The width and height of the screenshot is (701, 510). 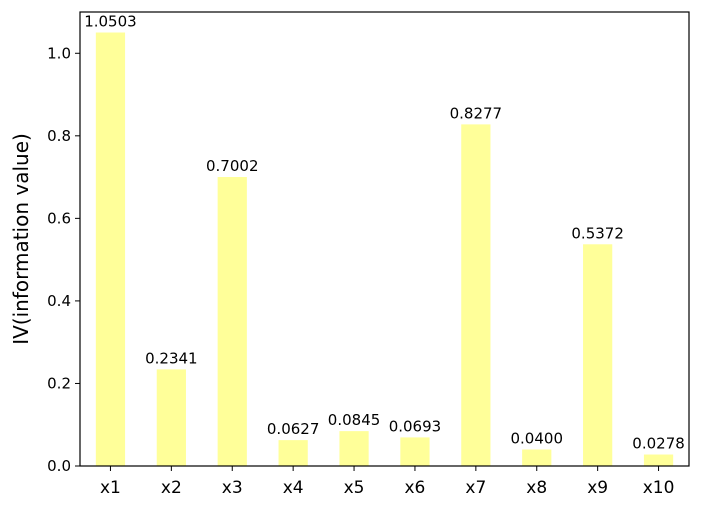 What do you see at coordinates (387, 482) in the screenshot?
I see `x-axis: x1 x2 x3 x4 x5 x6 x7 x8 x9 x10` at bounding box center [387, 482].